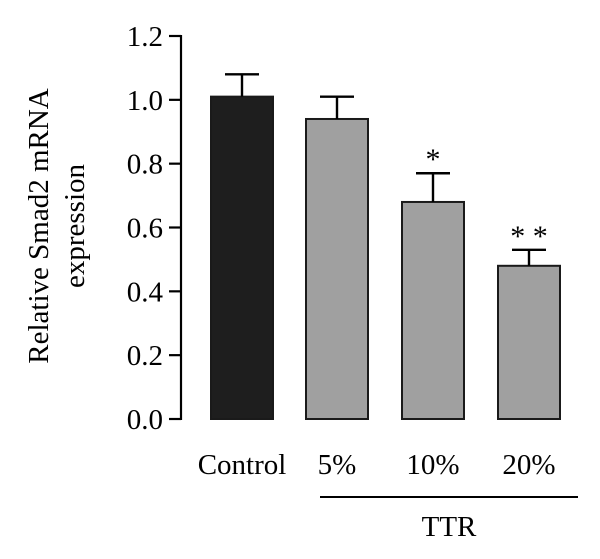 The image size is (600, 559). Describe the element at coordinates (39, 226) in the screenshot. I see `y-axis-title-line1: Relative Smad2 mRNA` at that location.